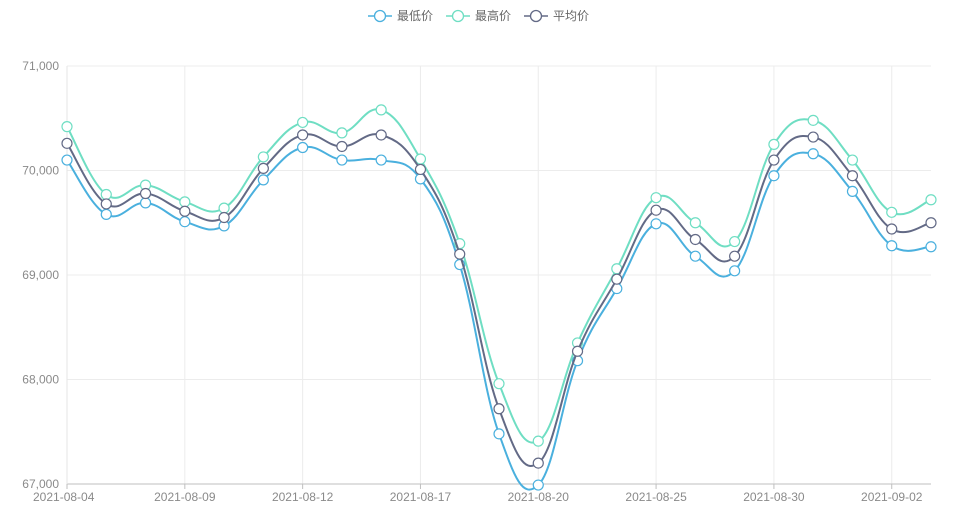 This screenshot has height=524, width=963. I want to click on legend: 最低价 最高价 平均价, so click(478, 15).